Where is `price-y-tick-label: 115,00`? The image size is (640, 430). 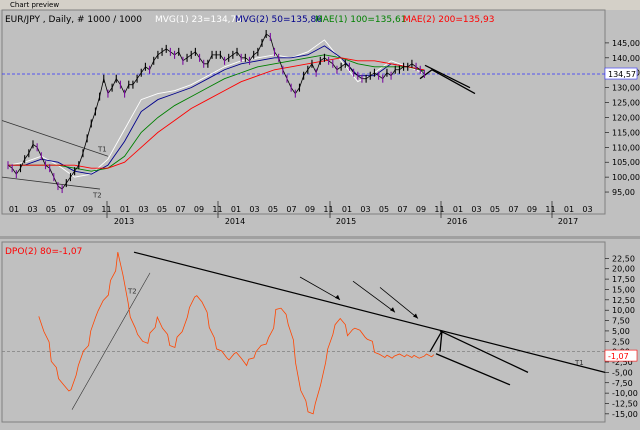
price-y-tick-label: 115,00 is located at coordinates (626, 132).